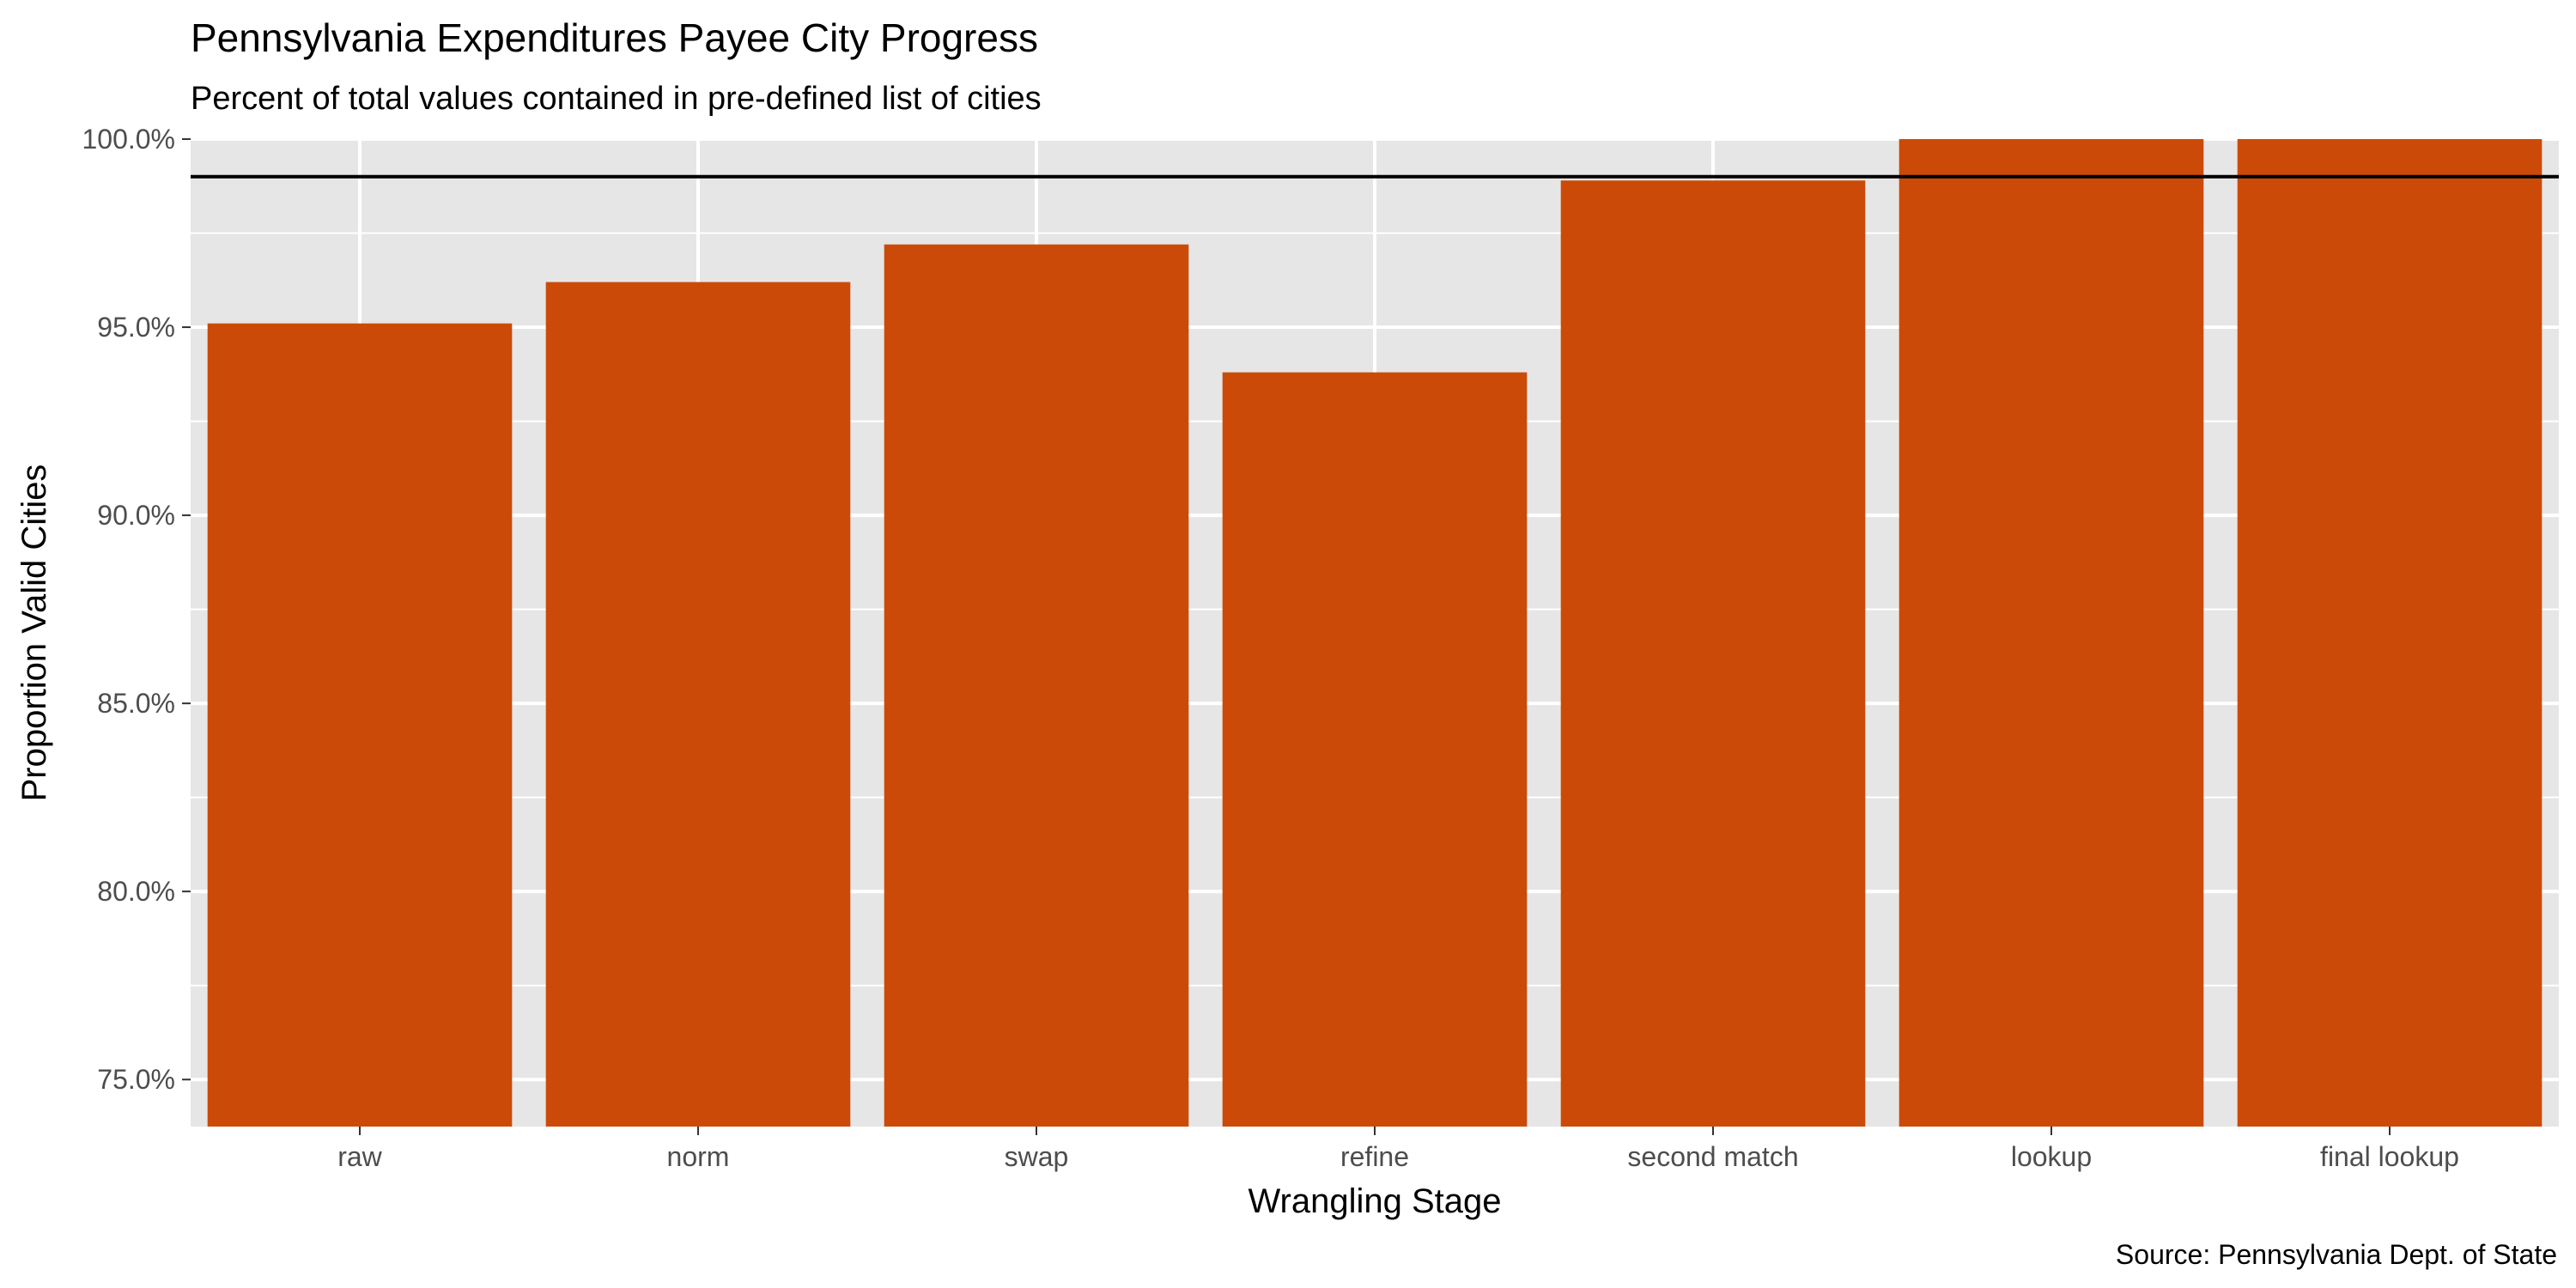 This screenshot has width=2576, height=1288. I want to click on x-tick-label: refine, so click(1374, 1156).